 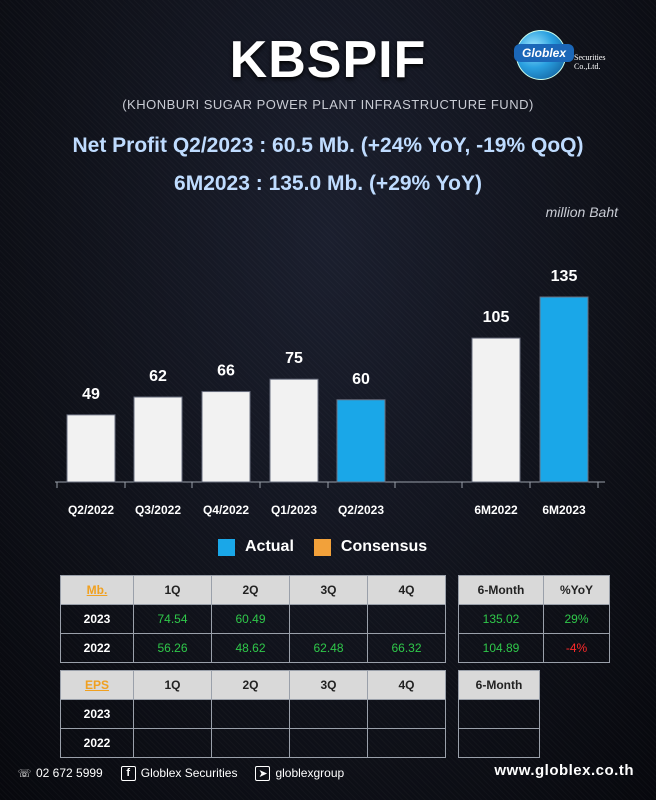 What do you see at coordinates (361, 441) in the screenshot?
I see `bar-Q2/2023` at bounding box center [361, 441].